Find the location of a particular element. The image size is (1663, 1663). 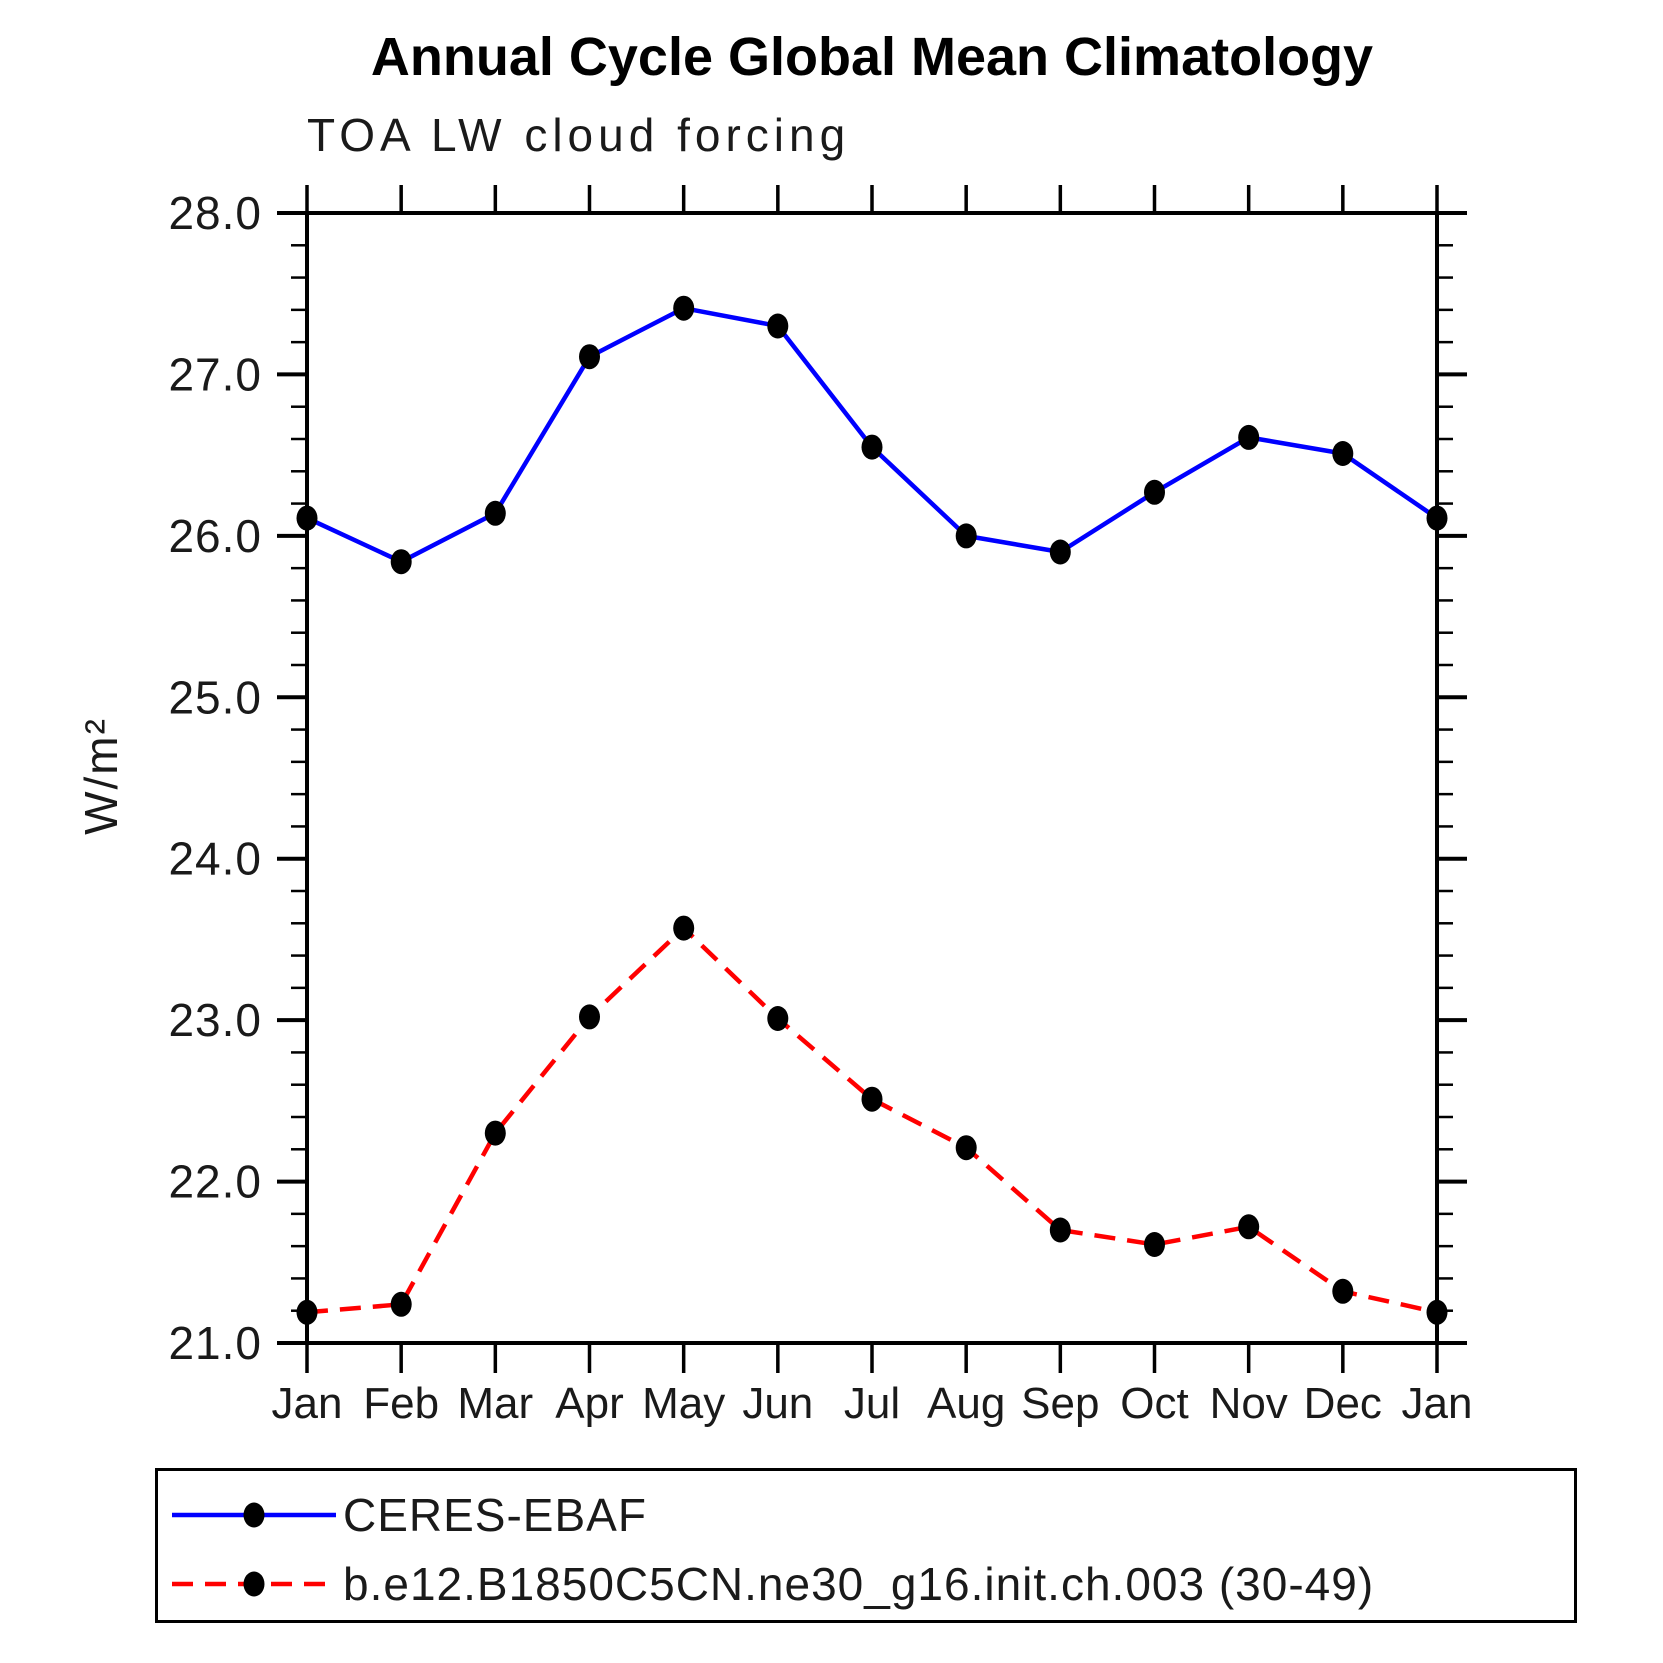

x-tick-label: Oct is located at coordinates (1154, 1403).